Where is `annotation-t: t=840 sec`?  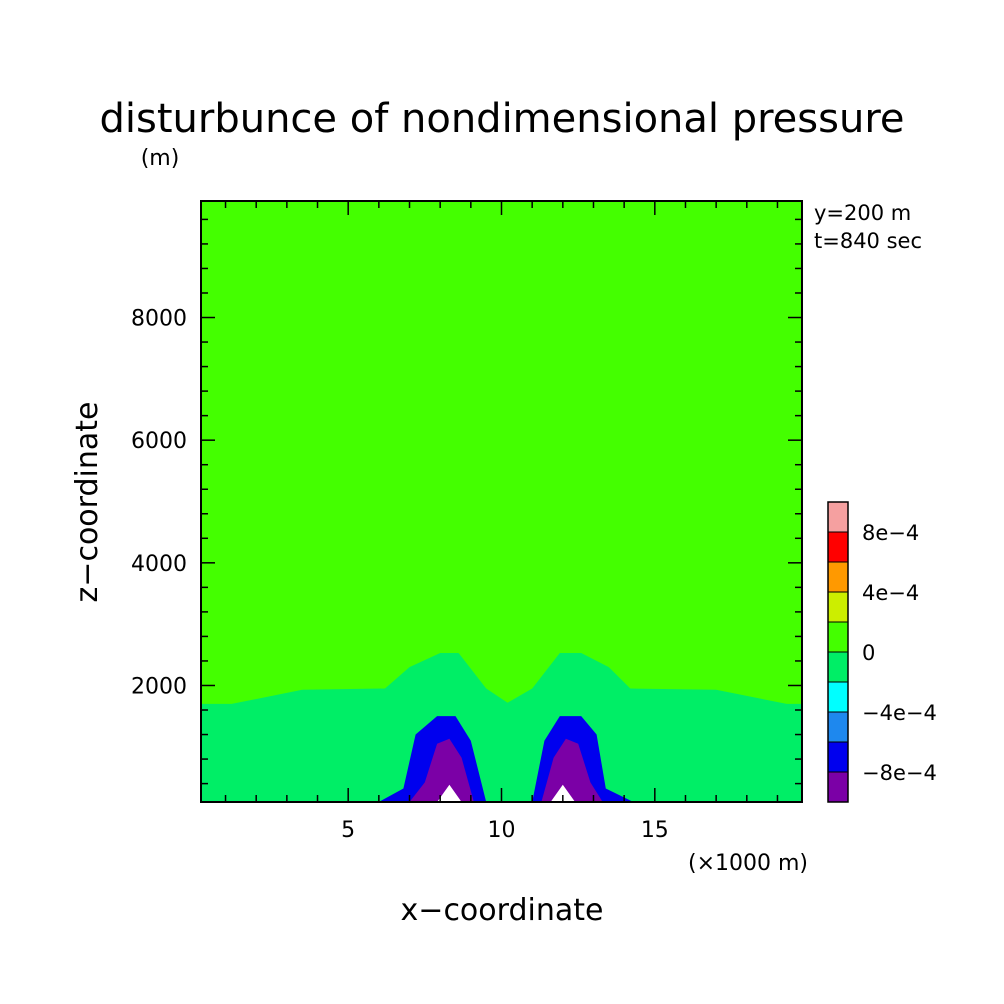 annotation-t: t=840 sec is located at coordinates (868, 241).